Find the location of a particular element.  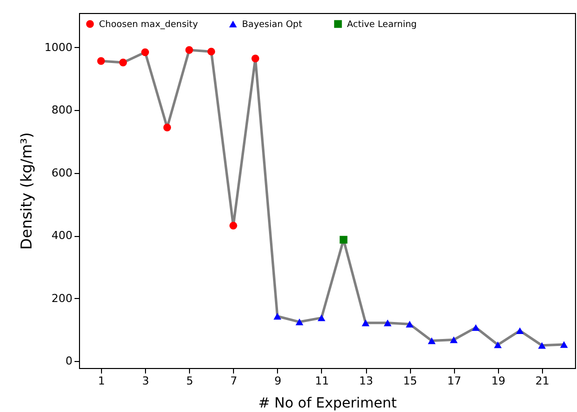

x-tick-label: 11 is located at coordinates (321, 381).